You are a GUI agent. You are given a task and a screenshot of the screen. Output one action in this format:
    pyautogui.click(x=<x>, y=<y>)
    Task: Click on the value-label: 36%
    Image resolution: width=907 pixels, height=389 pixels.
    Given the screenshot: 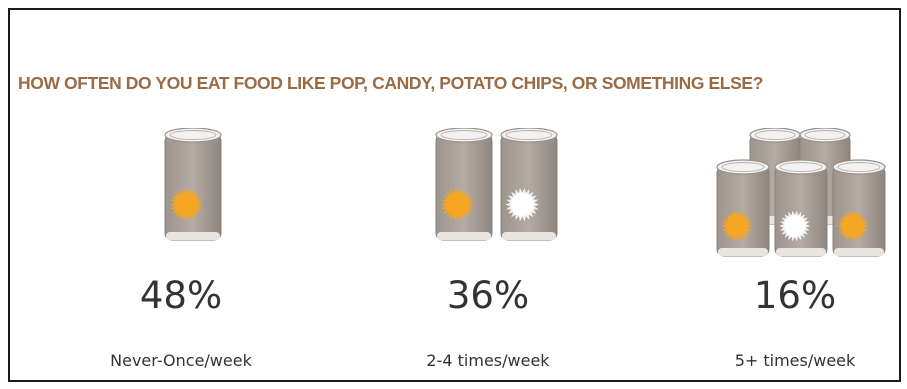 What is the action you would take?
    pyautogui.click(x=488, y=295)
    